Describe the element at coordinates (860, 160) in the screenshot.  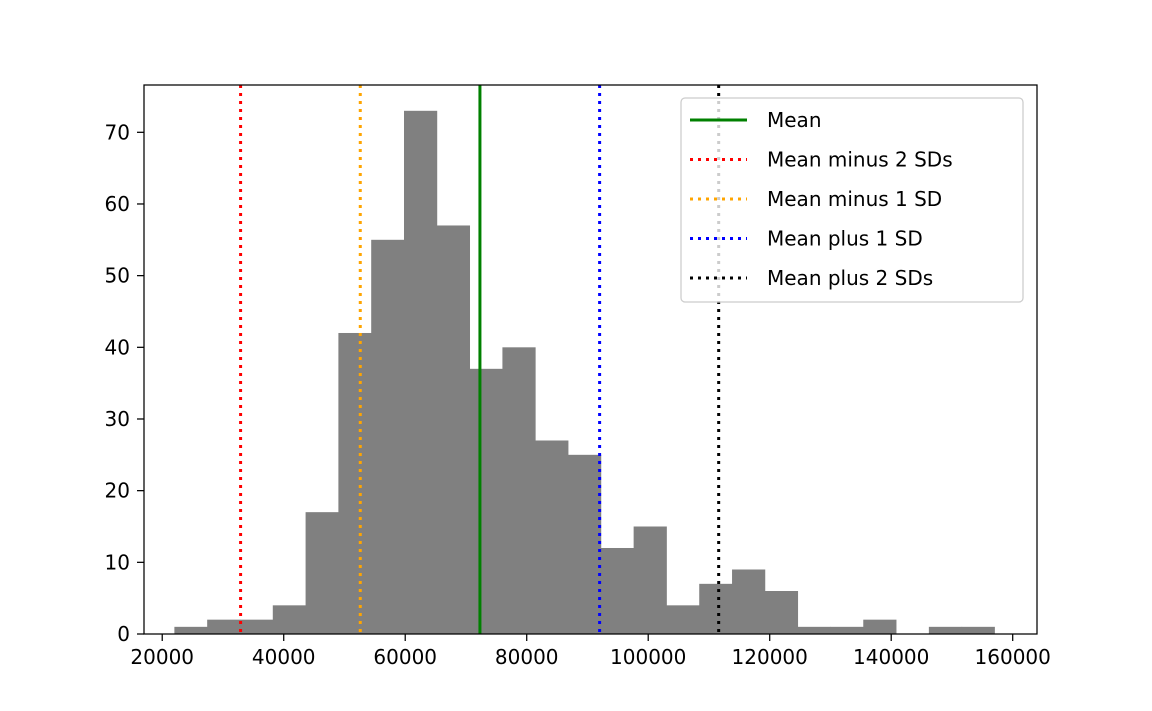
I see `legend-label: Mean minus 2 SDs` at that location.